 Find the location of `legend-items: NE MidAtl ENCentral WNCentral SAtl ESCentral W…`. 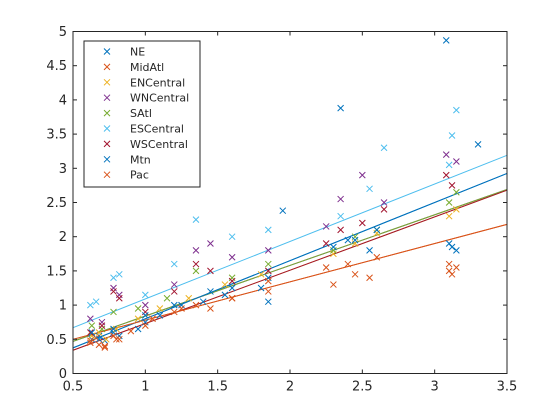

legend-items: NE MidAtl ENCentral WNCentral SAtl ESCentral W… is located at coordinates (146, 114).